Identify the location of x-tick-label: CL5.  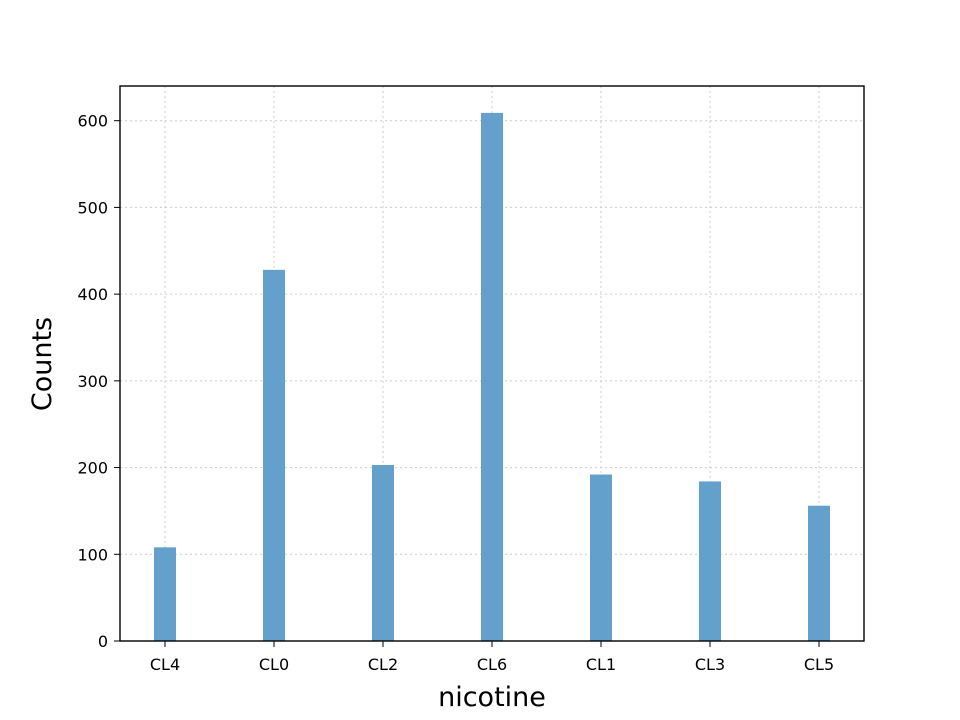
(819, 664).